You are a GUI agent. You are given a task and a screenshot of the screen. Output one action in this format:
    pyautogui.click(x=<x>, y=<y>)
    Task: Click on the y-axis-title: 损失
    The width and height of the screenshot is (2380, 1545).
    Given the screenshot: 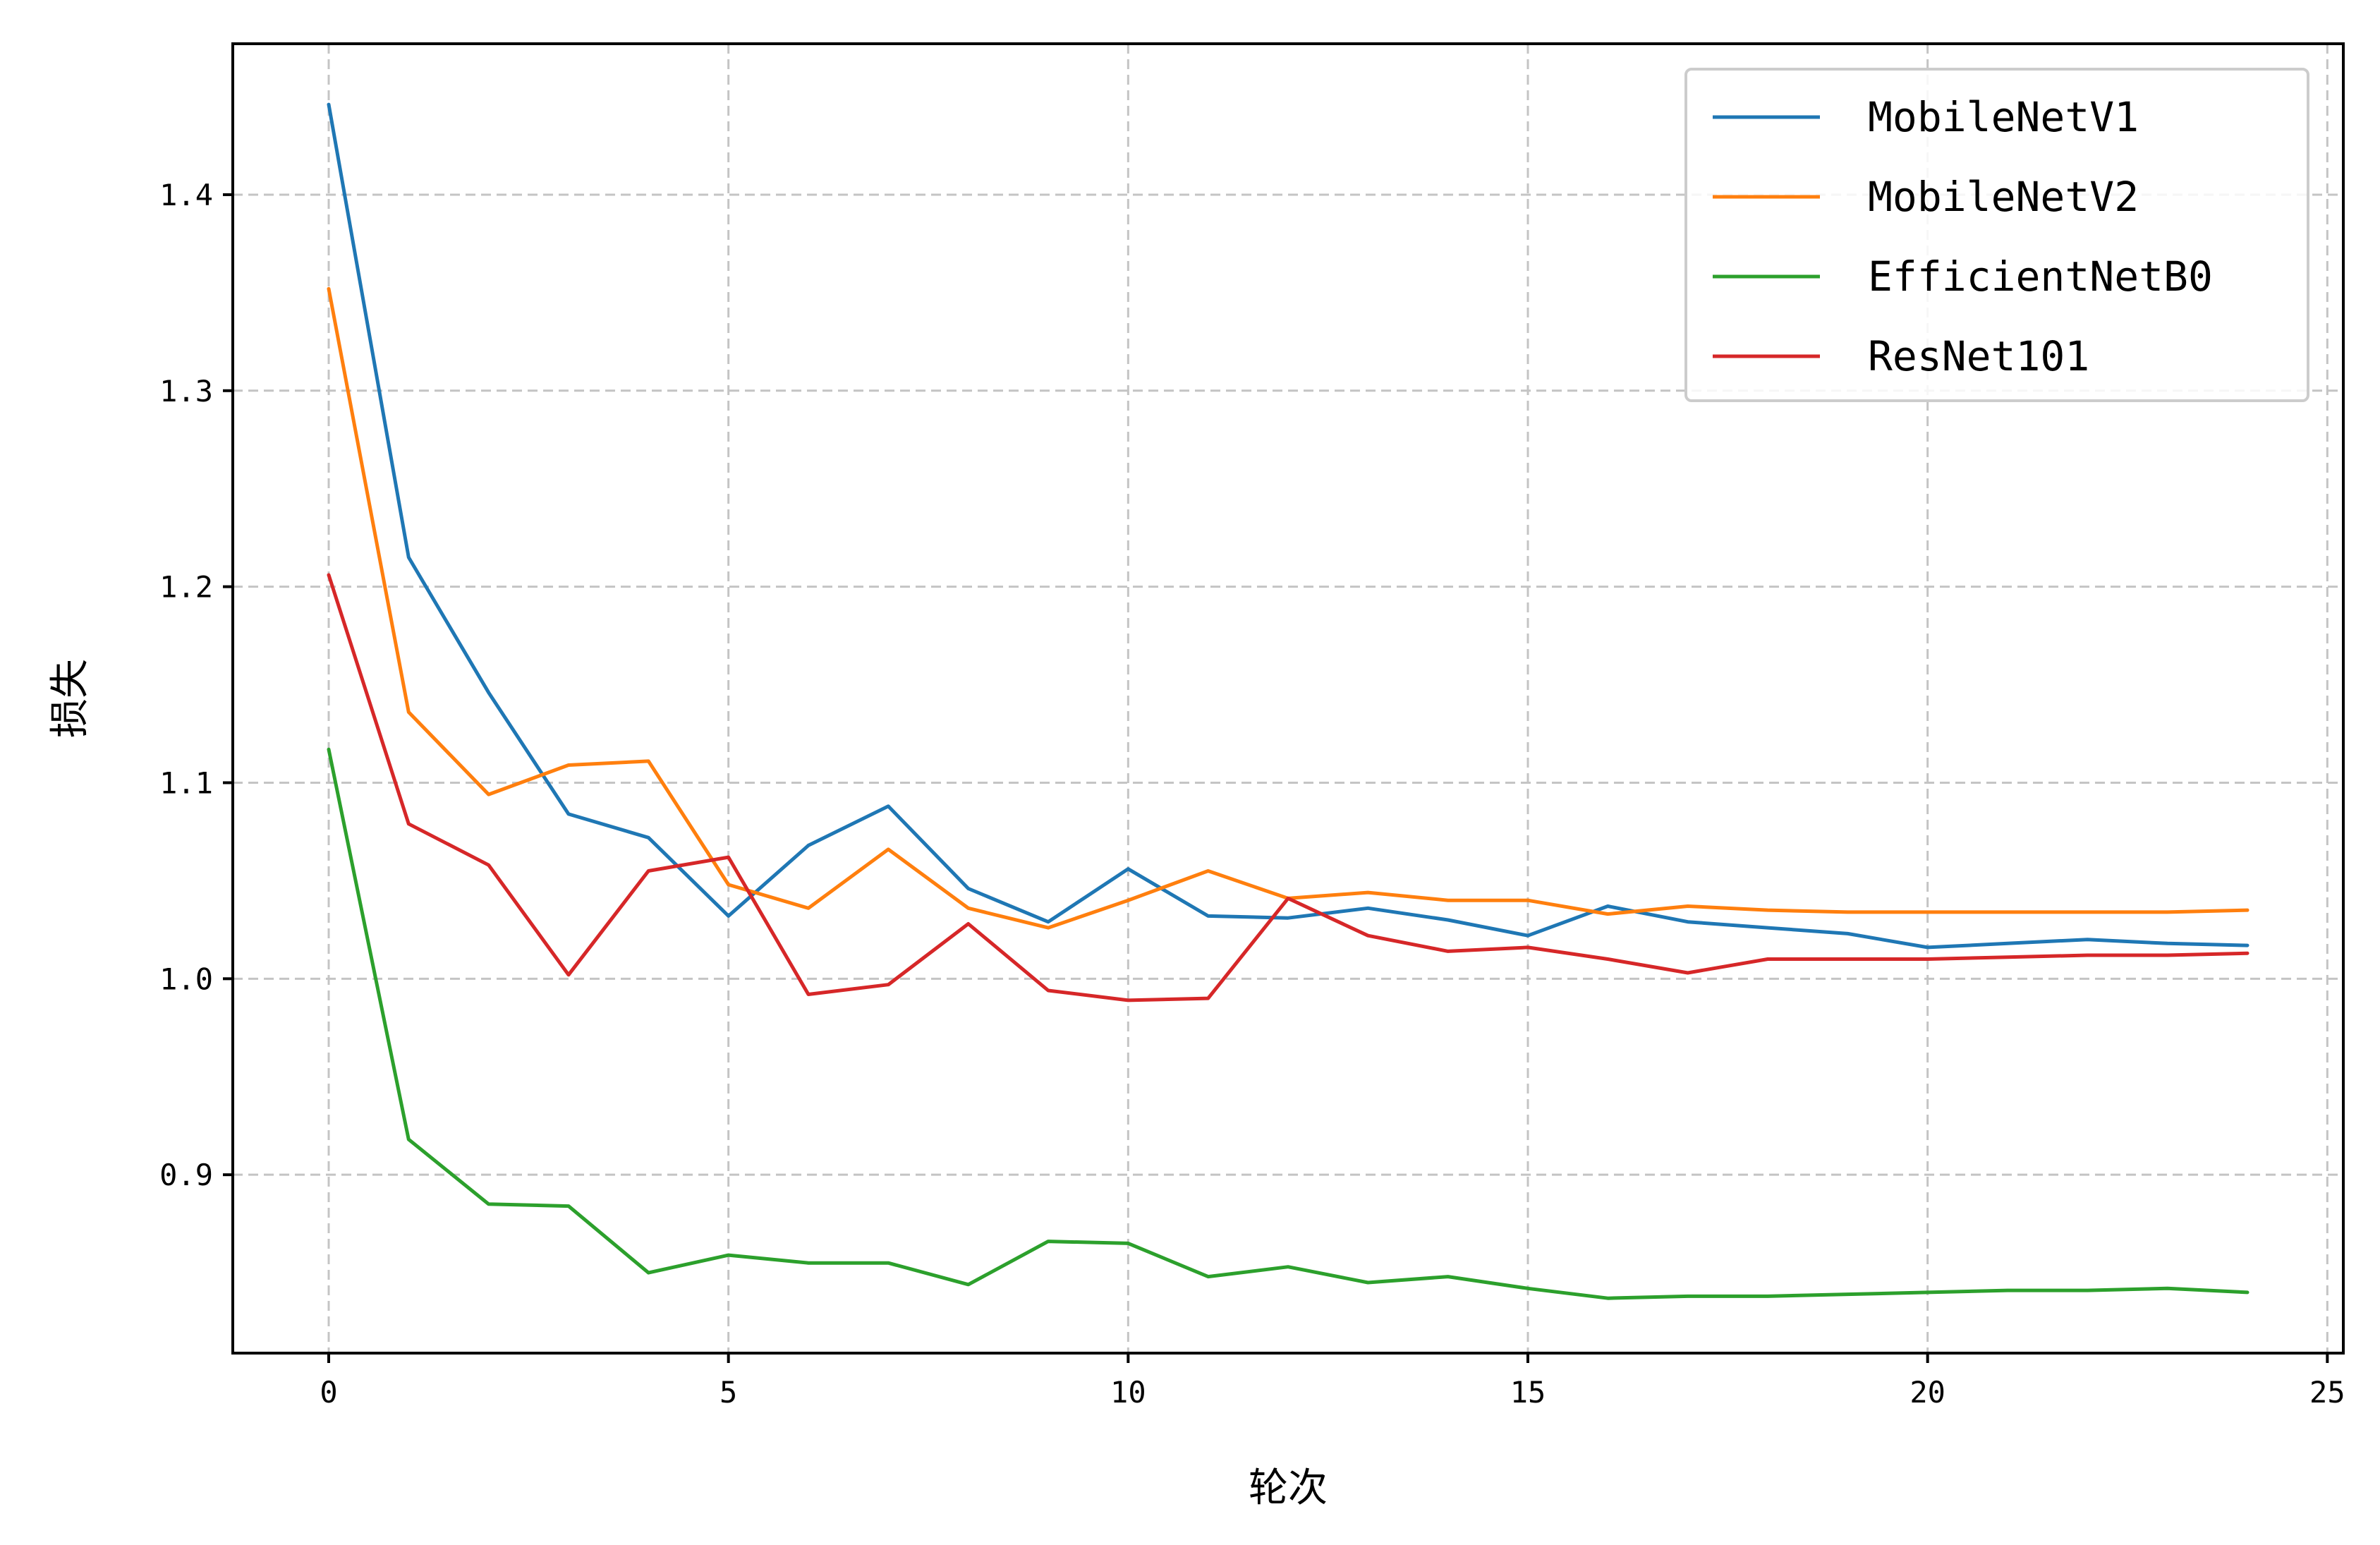 What is the action you would take?
    pyautogui.click(x=70, y=698)
    